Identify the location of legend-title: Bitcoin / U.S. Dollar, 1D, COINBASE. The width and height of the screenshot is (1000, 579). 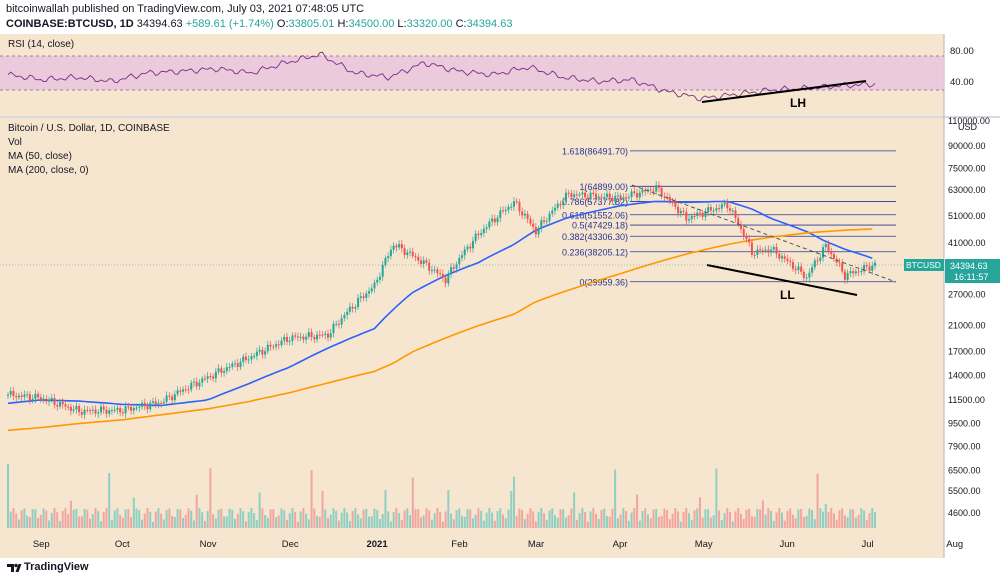
(89, 128).